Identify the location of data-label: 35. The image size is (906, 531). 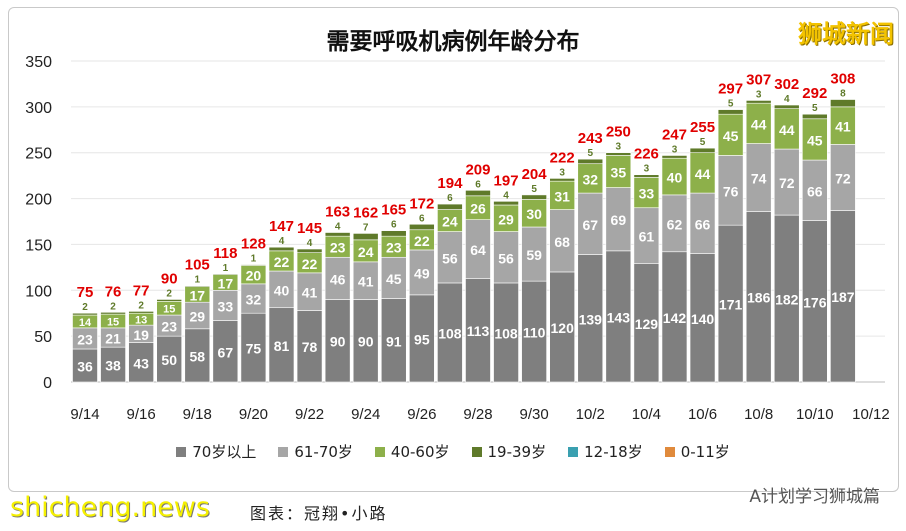
(619, 173).